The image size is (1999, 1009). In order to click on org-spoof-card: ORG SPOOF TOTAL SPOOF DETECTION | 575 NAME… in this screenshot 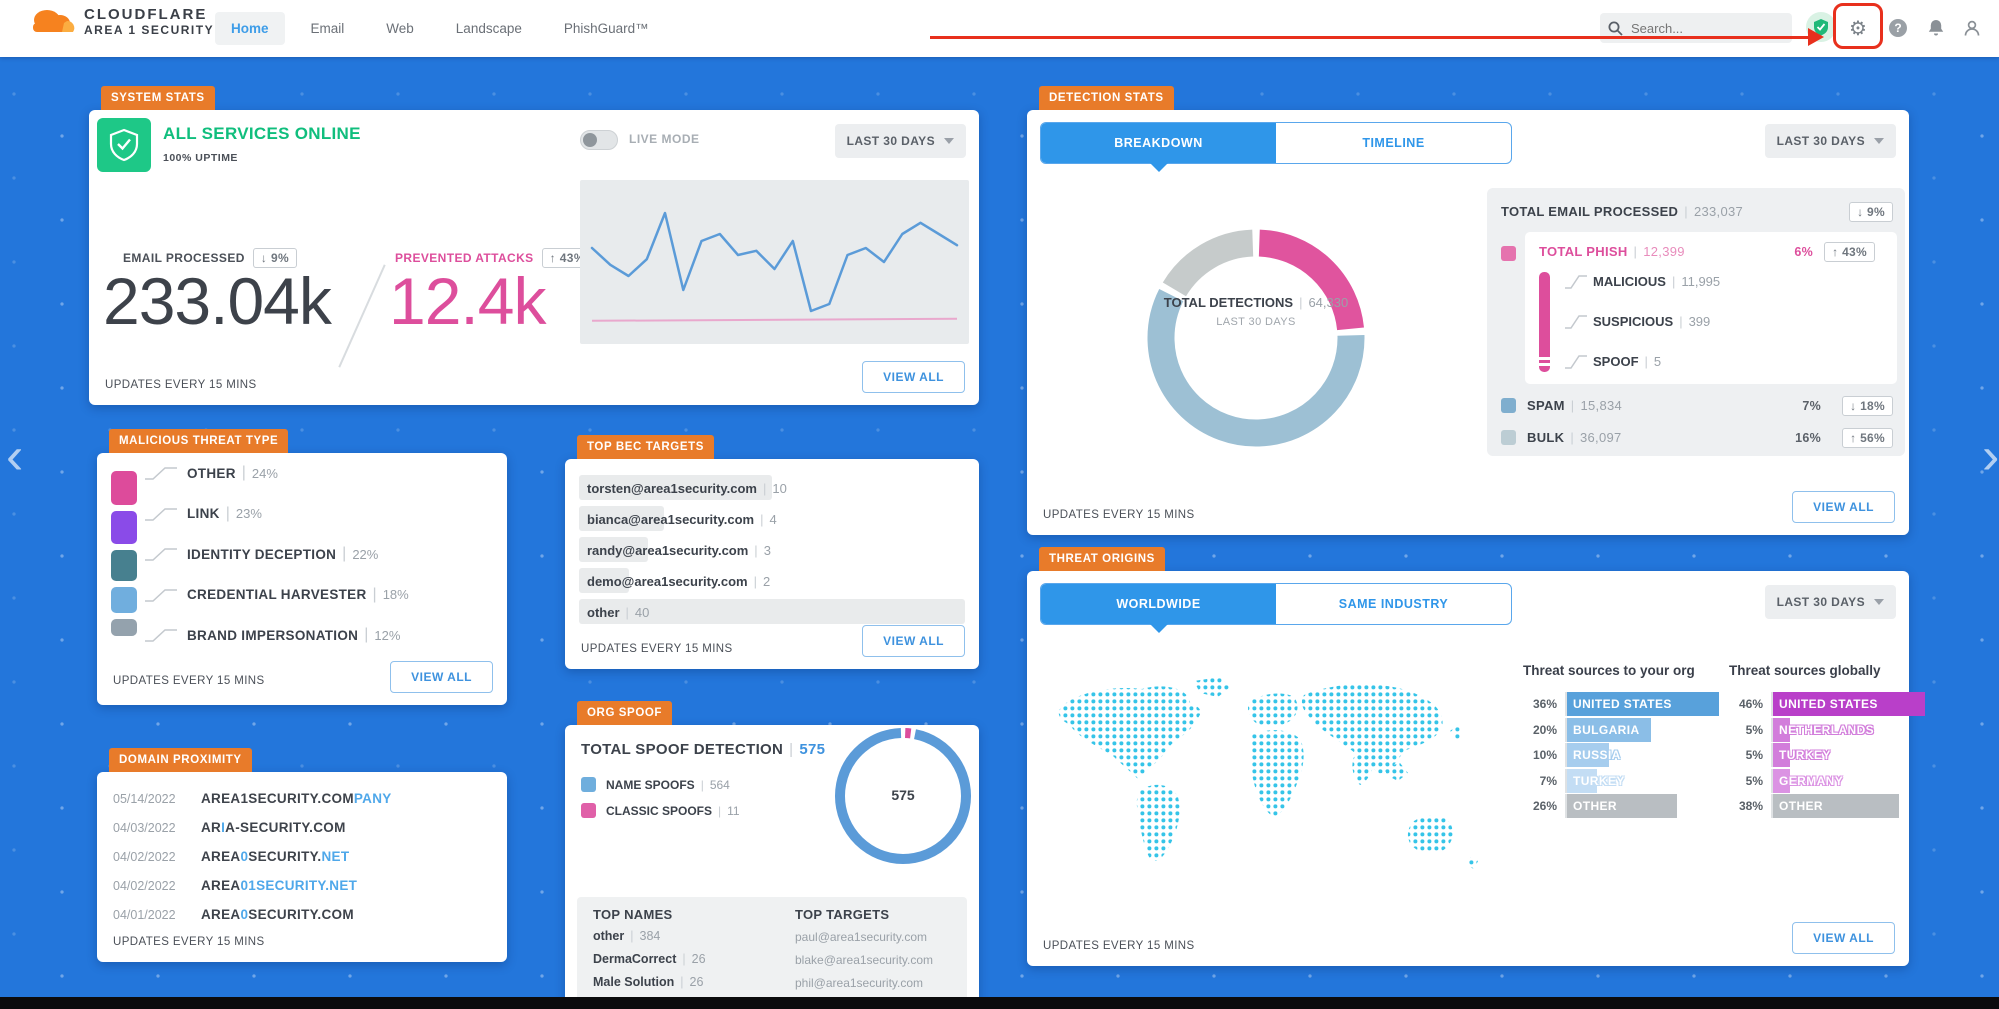, I will do `click(772, 855)`.